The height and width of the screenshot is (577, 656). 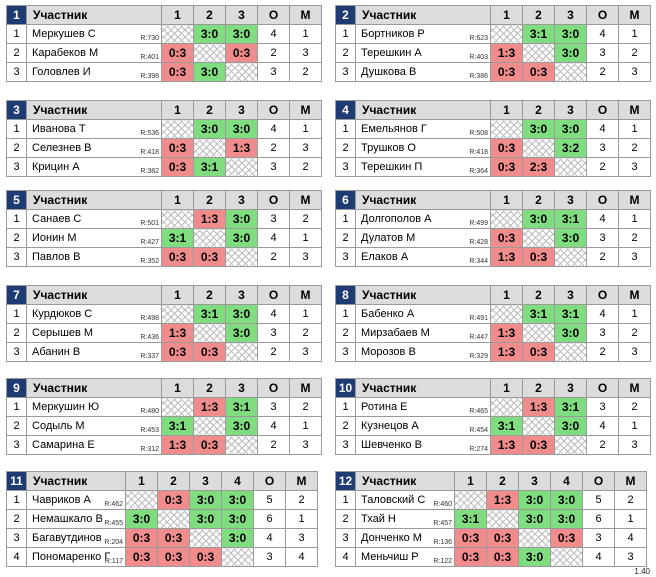 What do you see at coordinates (305, 110) in the screenshot?
I see `place-header: М` at bounding box center [305, 110].